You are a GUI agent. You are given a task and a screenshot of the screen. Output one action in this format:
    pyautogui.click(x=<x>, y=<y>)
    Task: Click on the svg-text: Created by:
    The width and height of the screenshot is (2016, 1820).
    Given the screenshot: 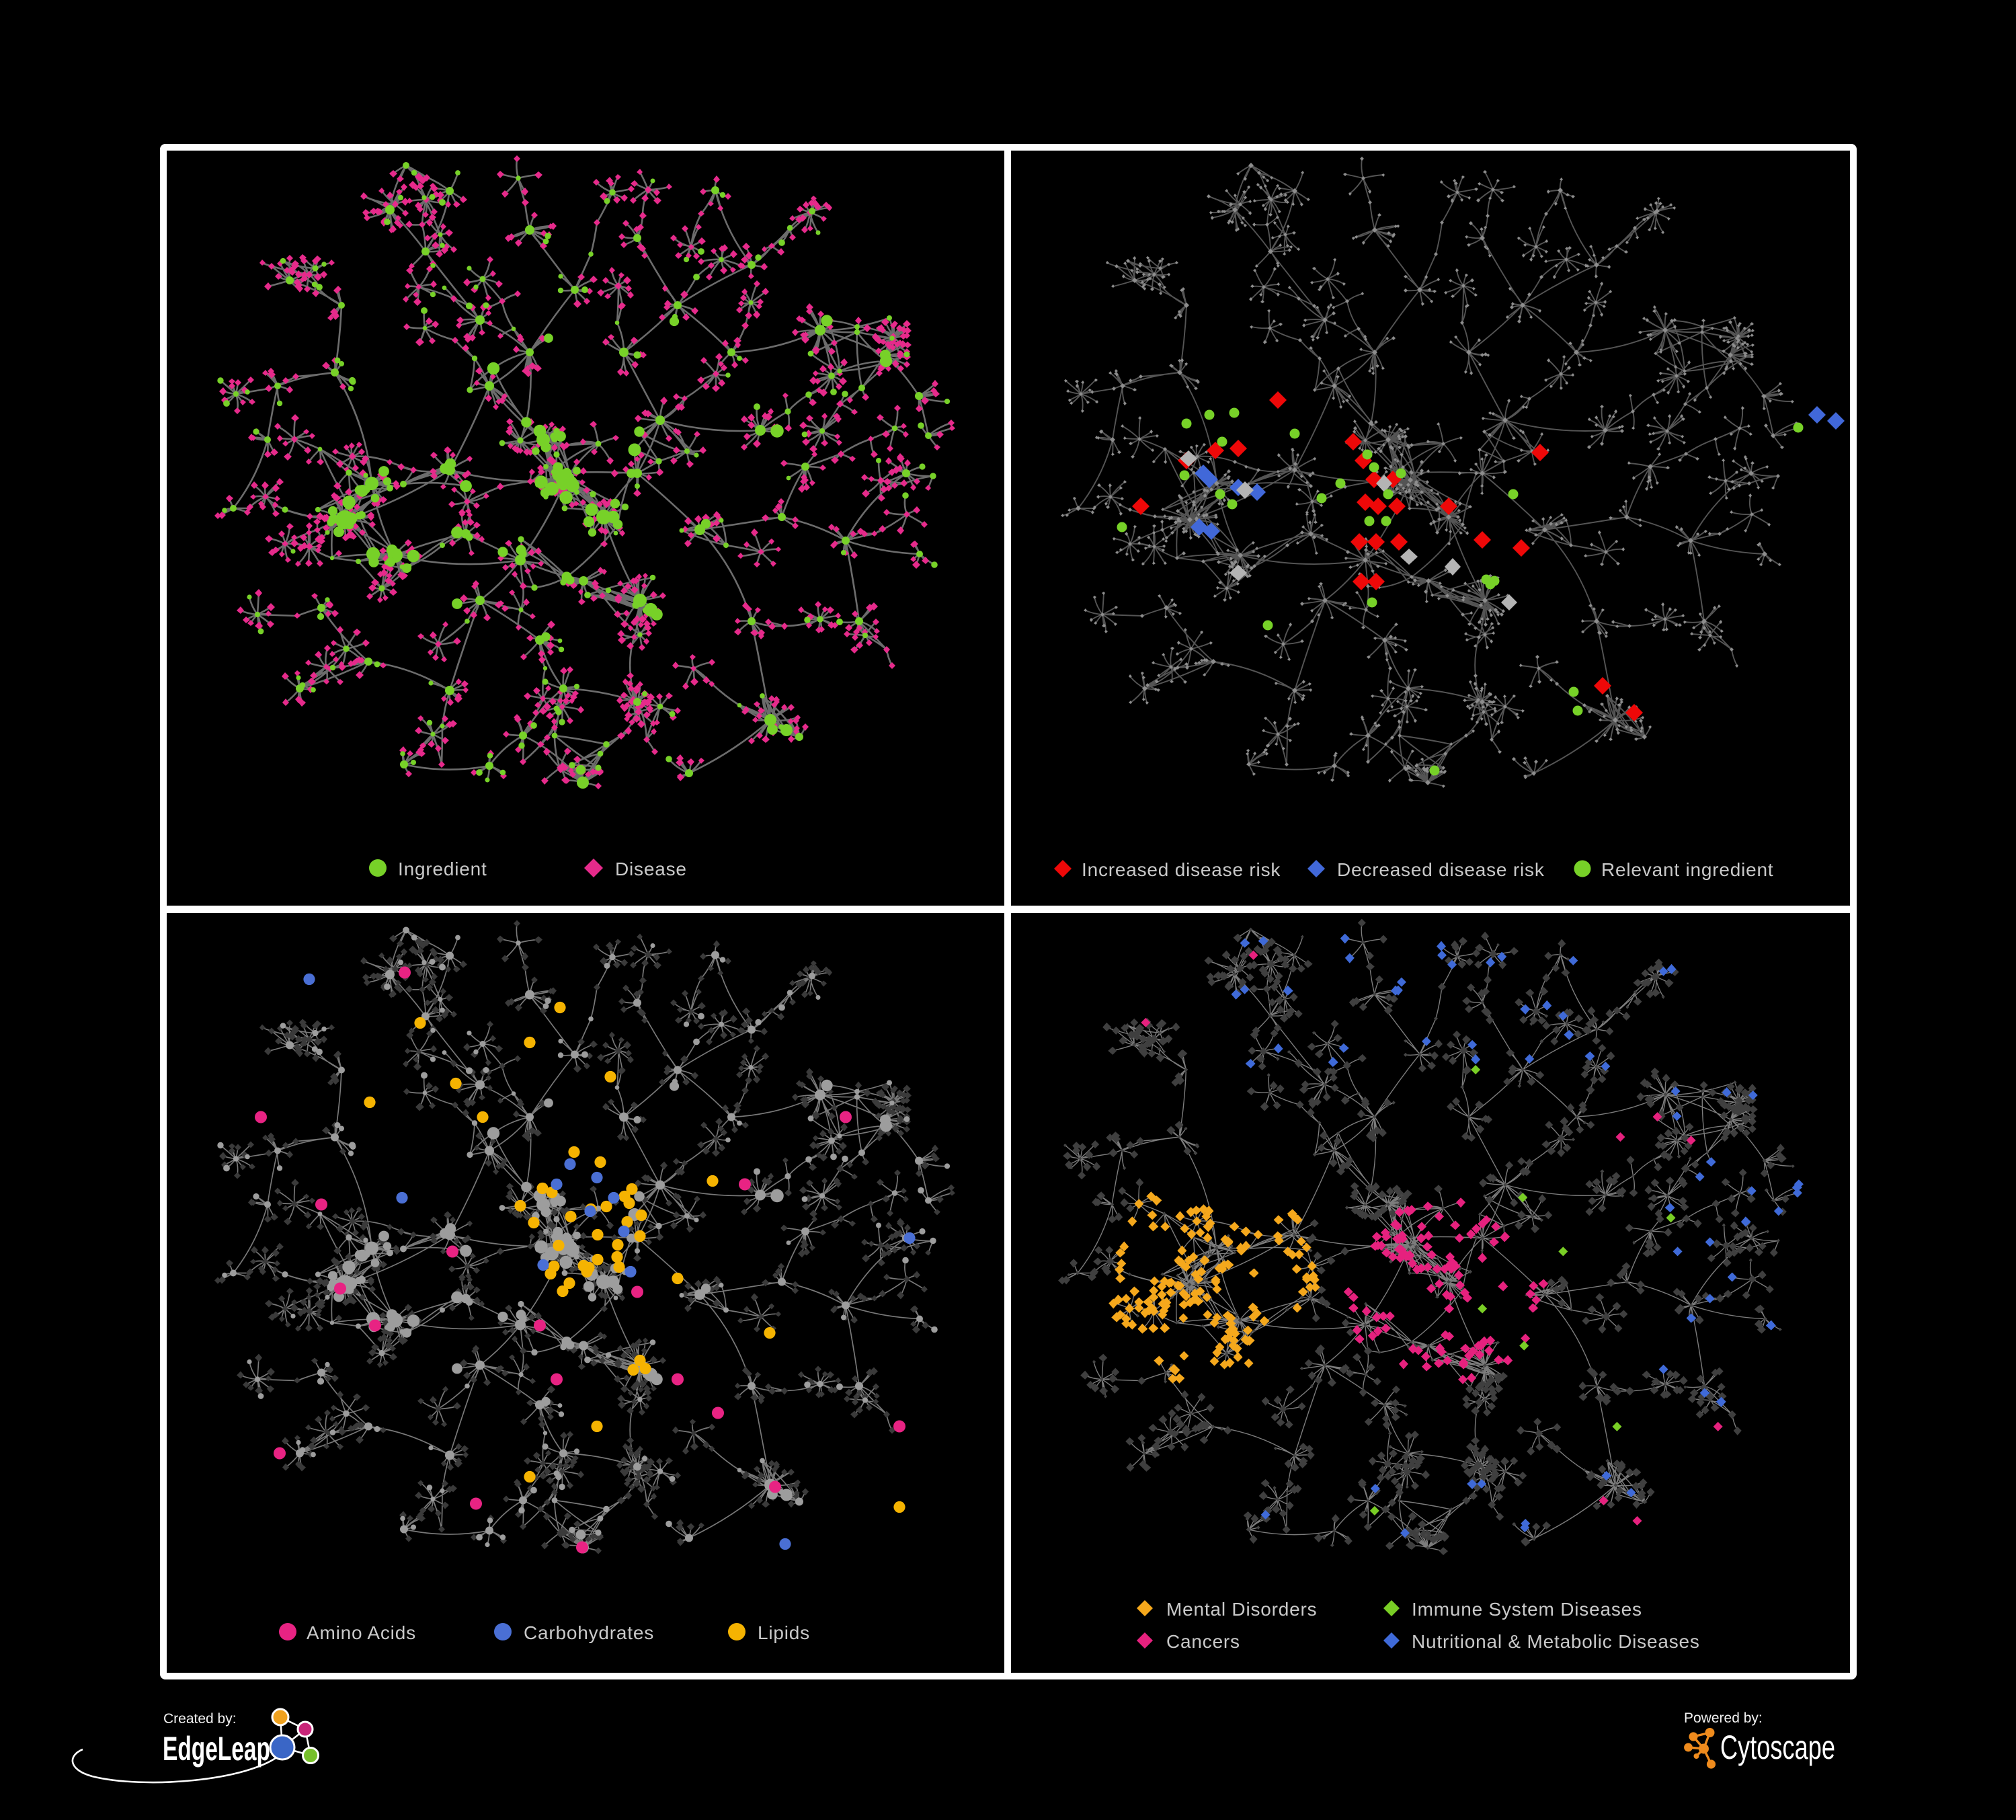 What is the action you would take?
    pyautogui.click(x=200, y=1719)
    